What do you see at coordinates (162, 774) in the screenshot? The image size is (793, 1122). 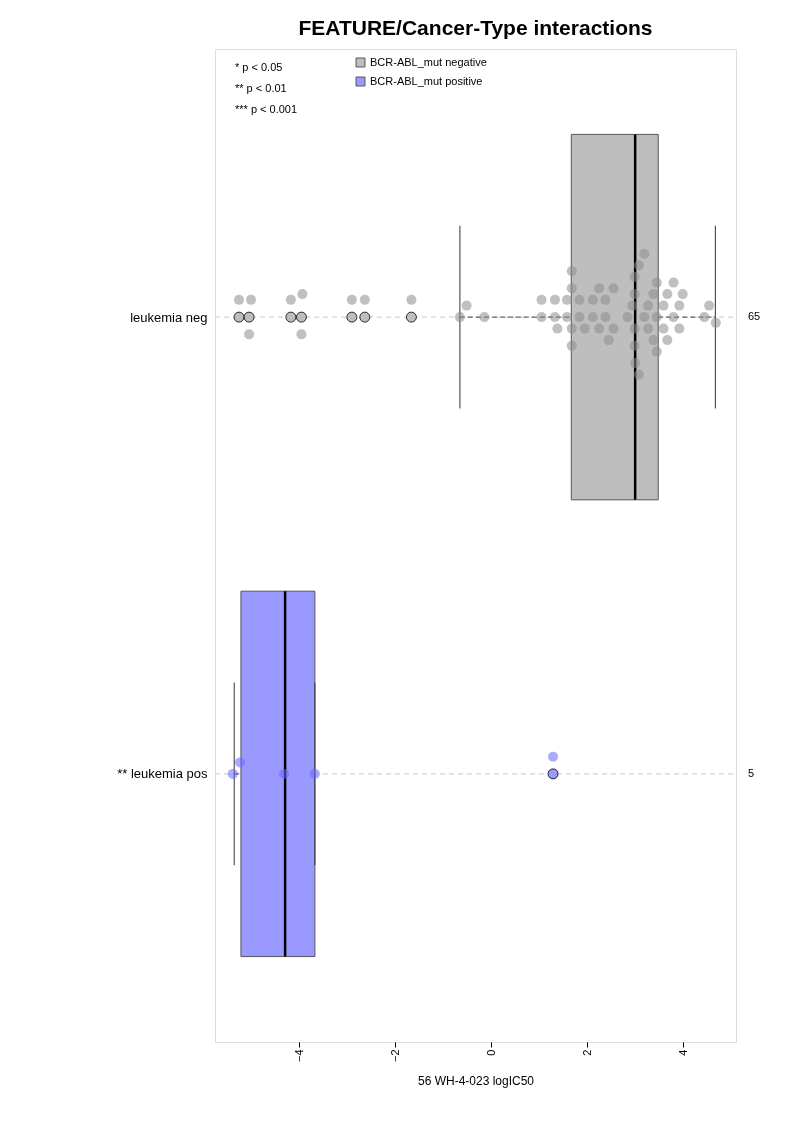 I see `y-tick-label: ** leukemia pos` at bounding box center [162, 774].